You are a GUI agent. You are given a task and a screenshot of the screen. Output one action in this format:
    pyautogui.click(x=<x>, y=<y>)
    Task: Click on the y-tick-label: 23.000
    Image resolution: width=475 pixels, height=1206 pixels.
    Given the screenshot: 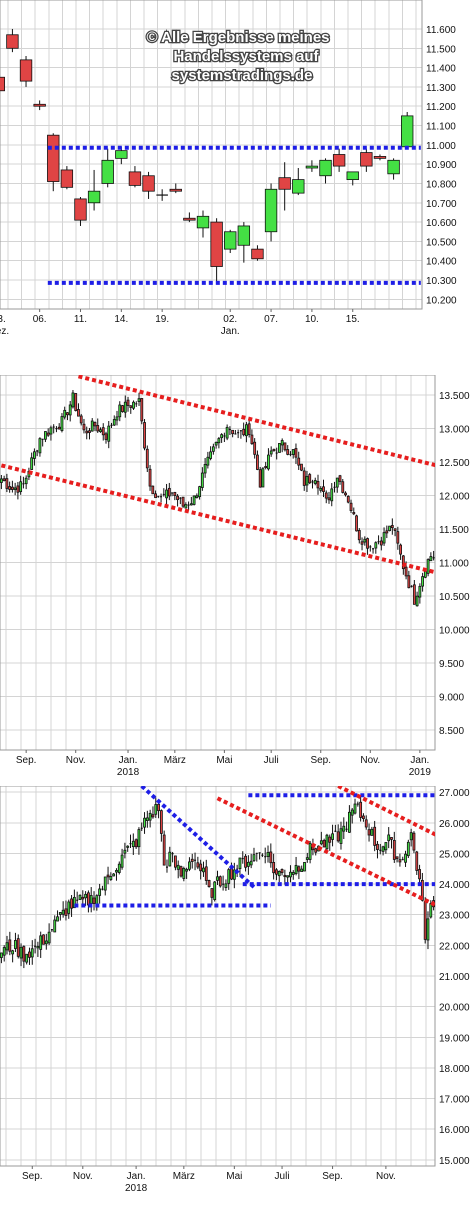 What is the action you would take?
    pyautogui.click(x=454, y=916)
    